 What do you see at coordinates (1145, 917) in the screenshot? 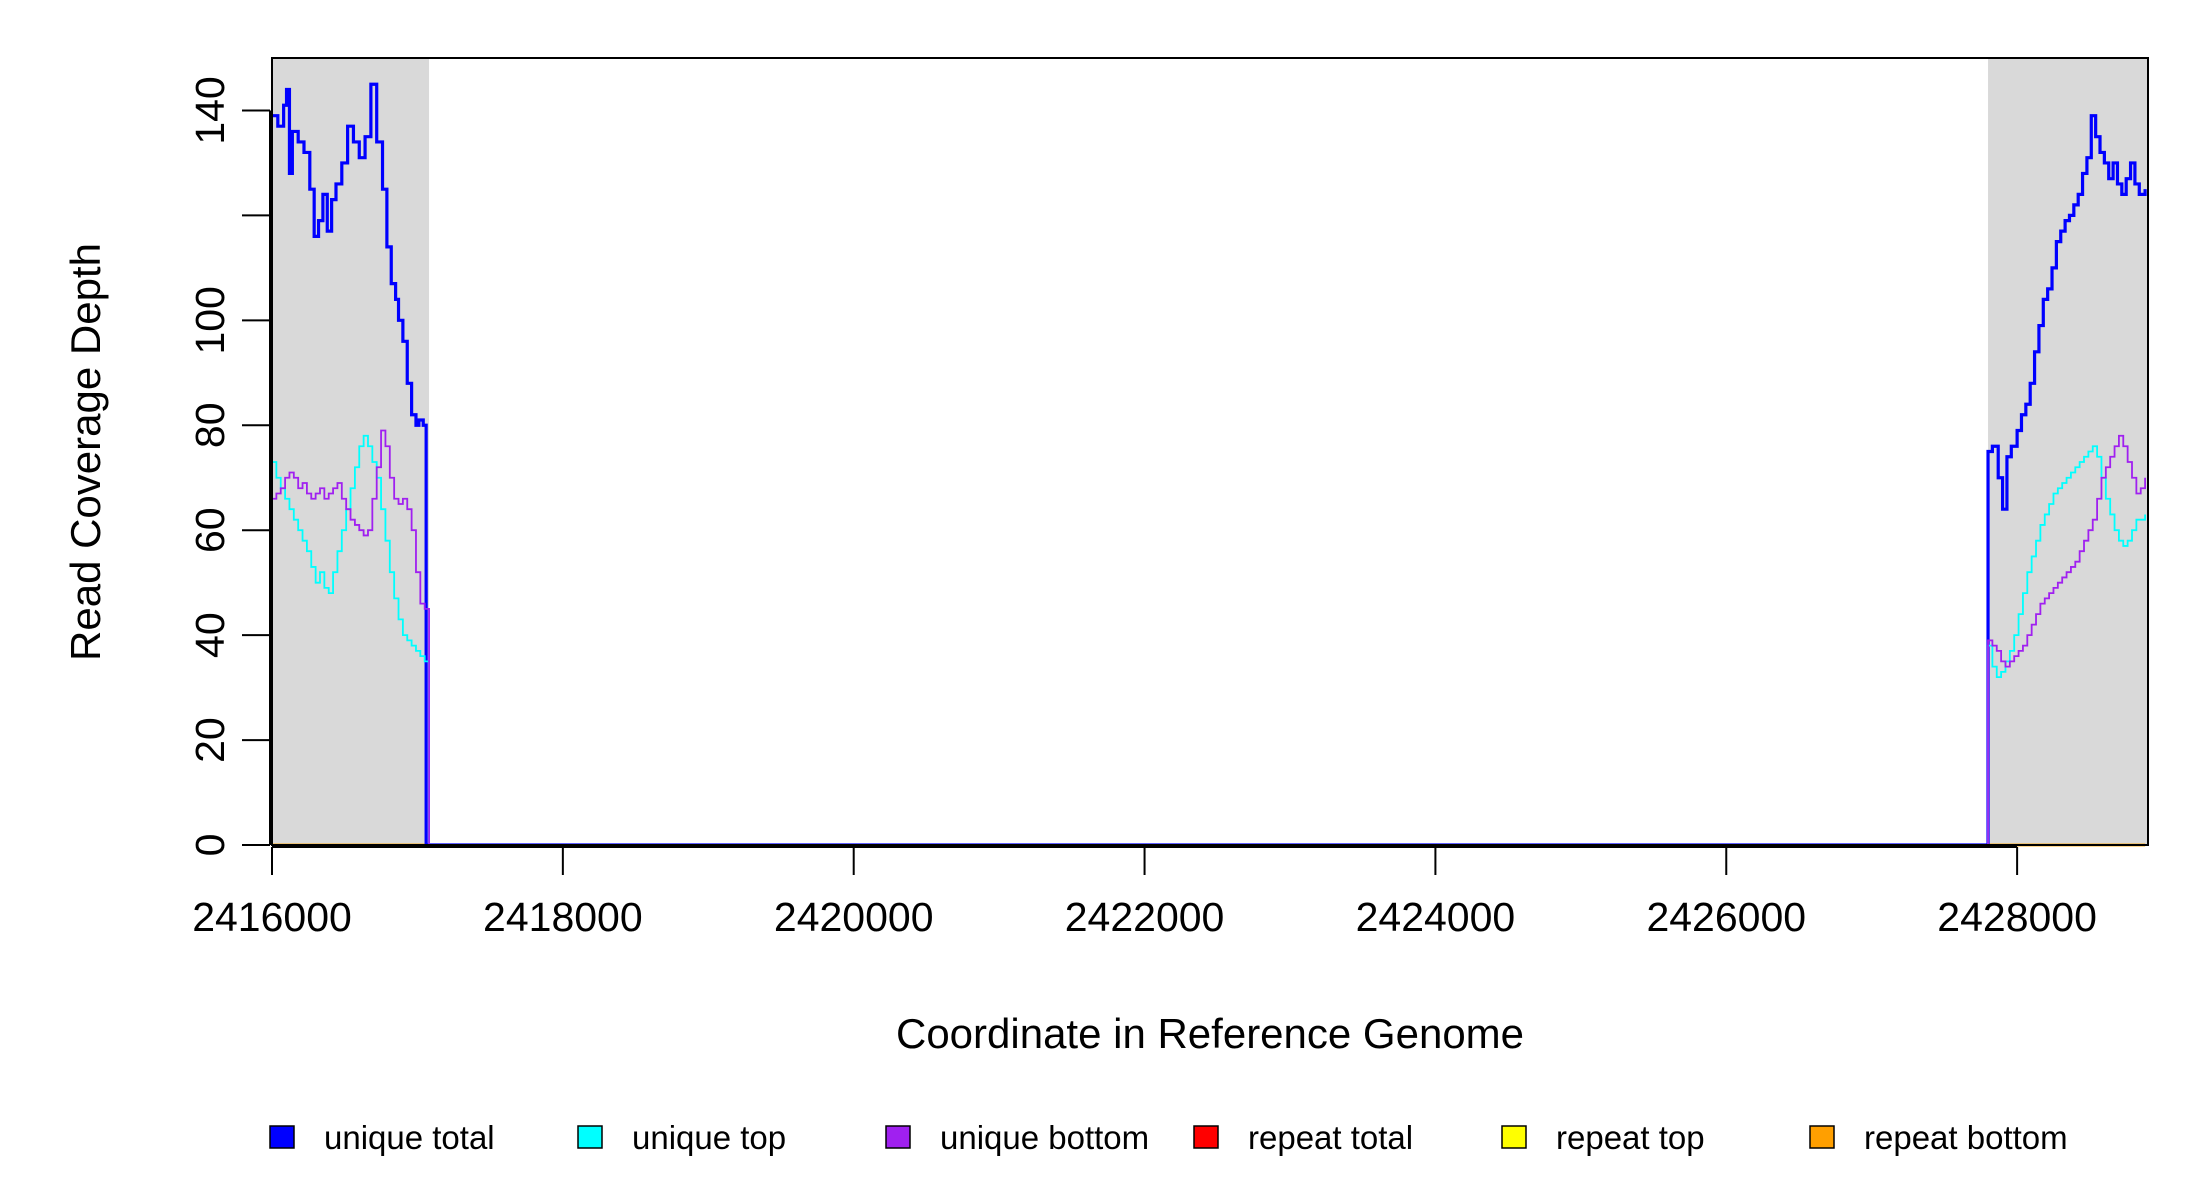
I see `x-tick-label: 2422000` at bounding box center [1145, 917].